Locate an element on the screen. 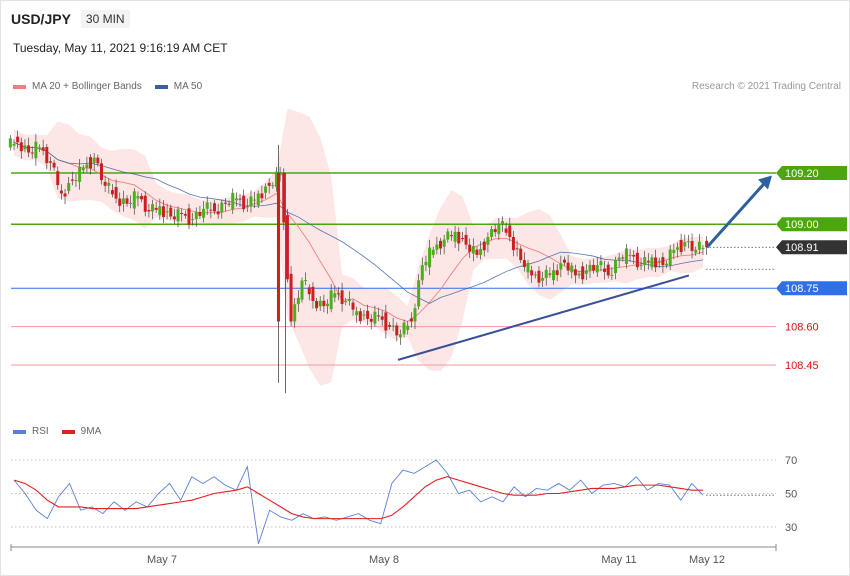 The height and width of the screenshot is (576, 850). projection-arrow-head is located at coordinates (765, 182).